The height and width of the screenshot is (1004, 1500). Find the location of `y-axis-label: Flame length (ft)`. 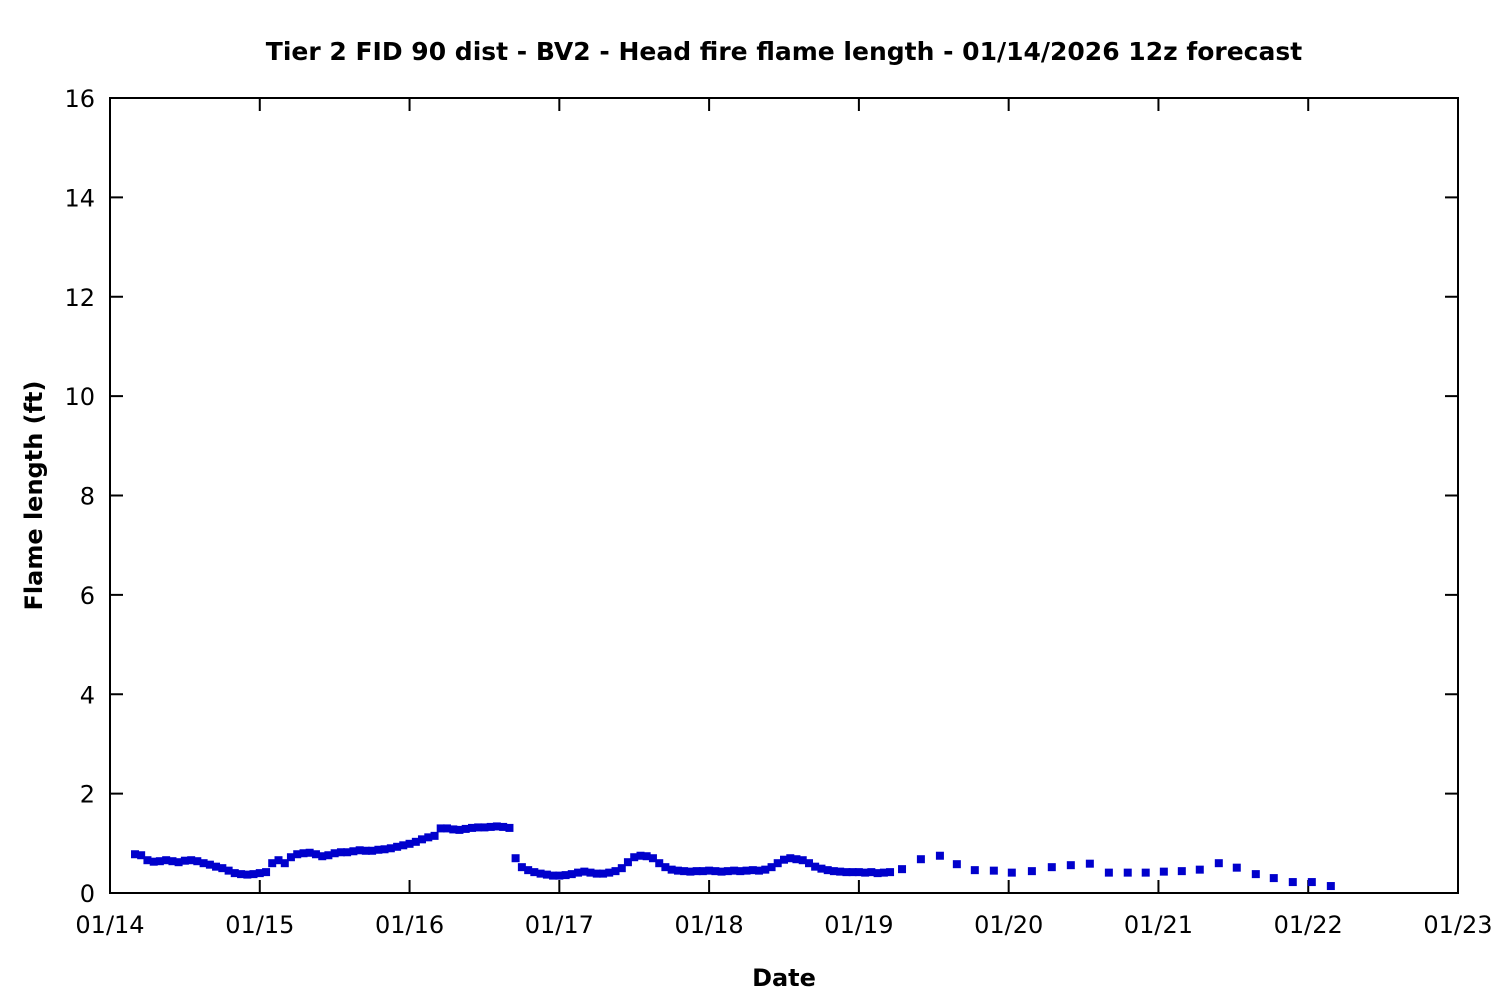

y-axis-label: Flame length (ft) is located at coordinates (34, 496).